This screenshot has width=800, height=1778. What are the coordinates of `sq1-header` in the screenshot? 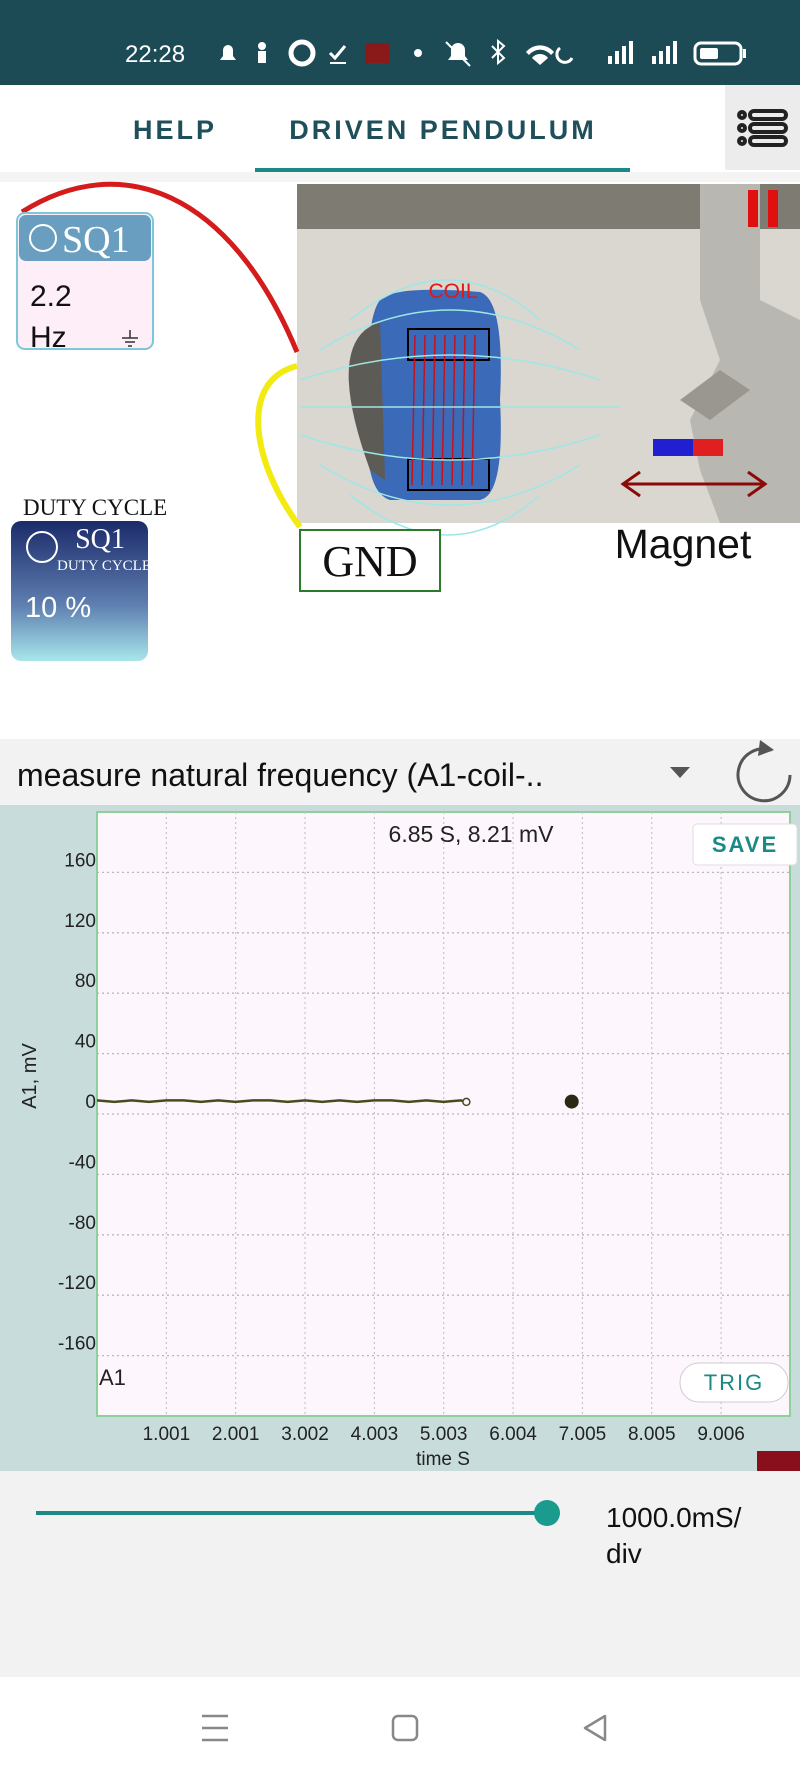 It's located at (85, 238).